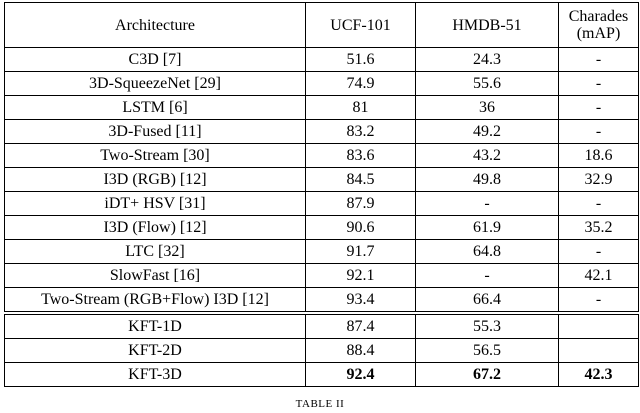 The height and width of the screenshot is (413, 640). I want to click on table-row: 3D-SqueezeNet [29] 74.9 55.6-, so click(321, 83).